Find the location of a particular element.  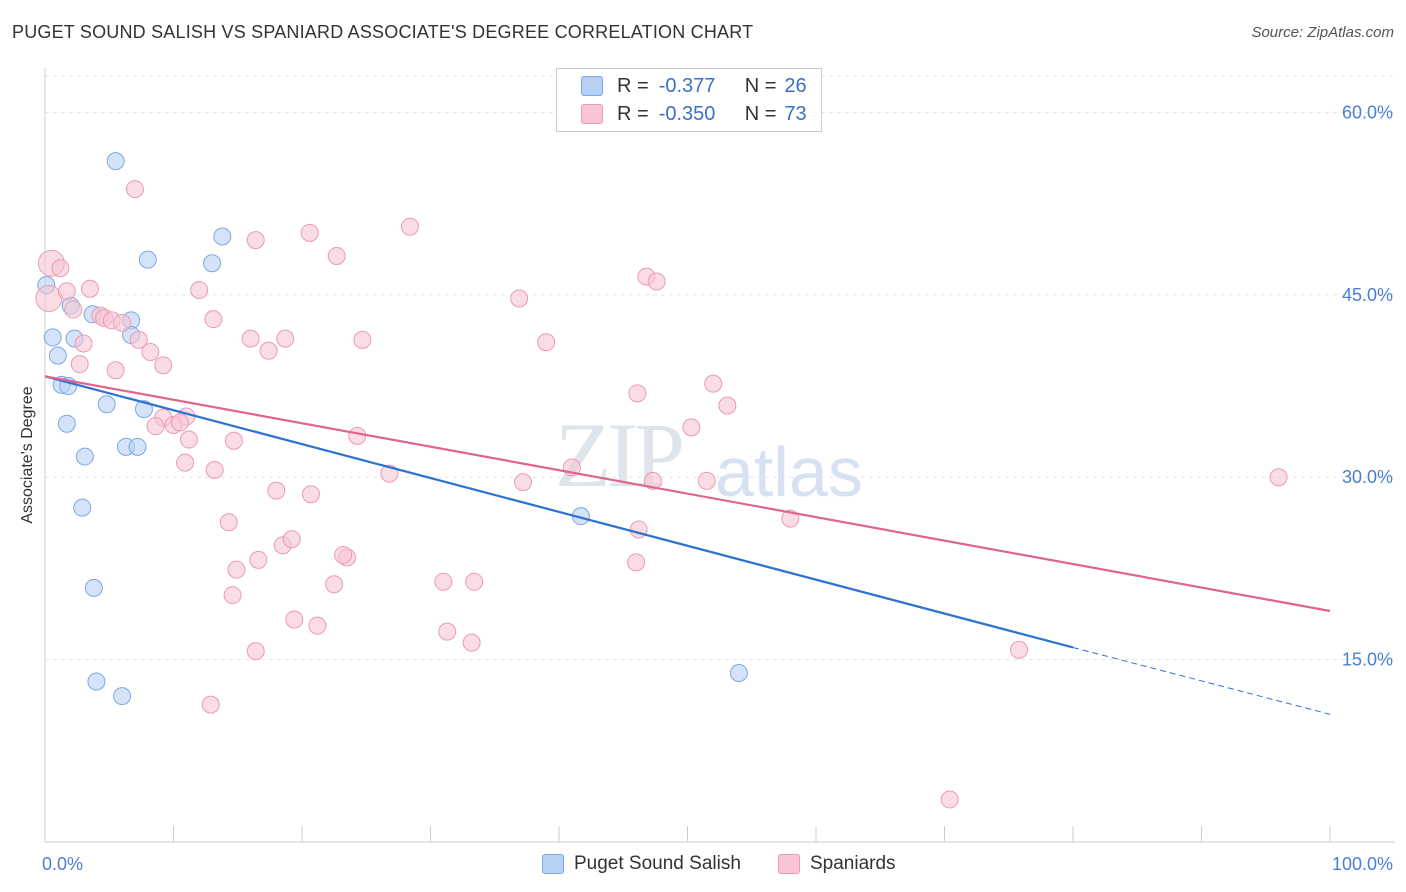

bottom-legend-label-puget: Puget Sound Salish is located at coordinates (657, 863).